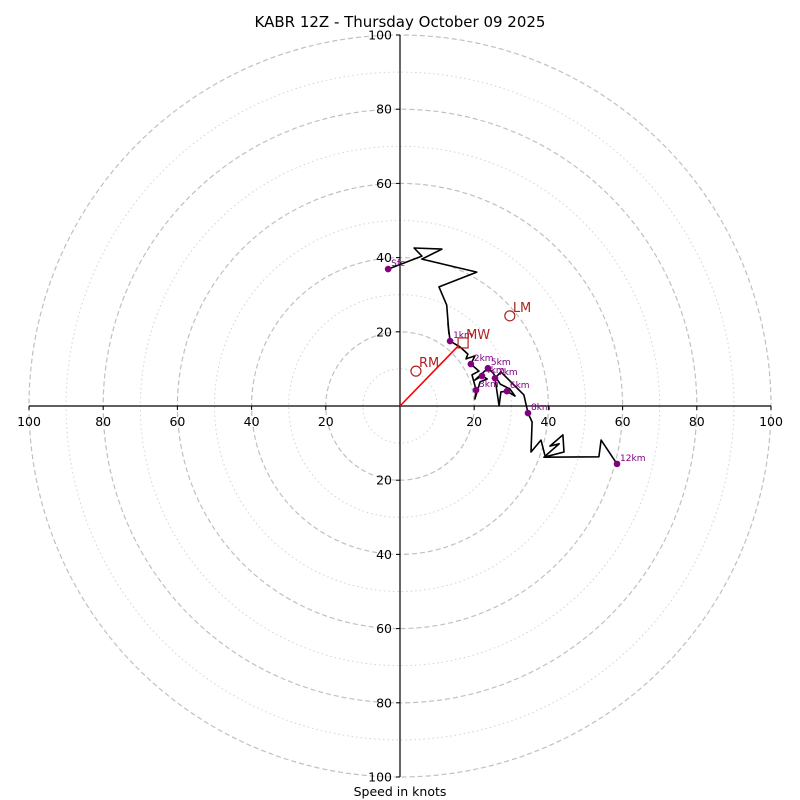  I want to click on height-marker-7km, so click(495, 378).